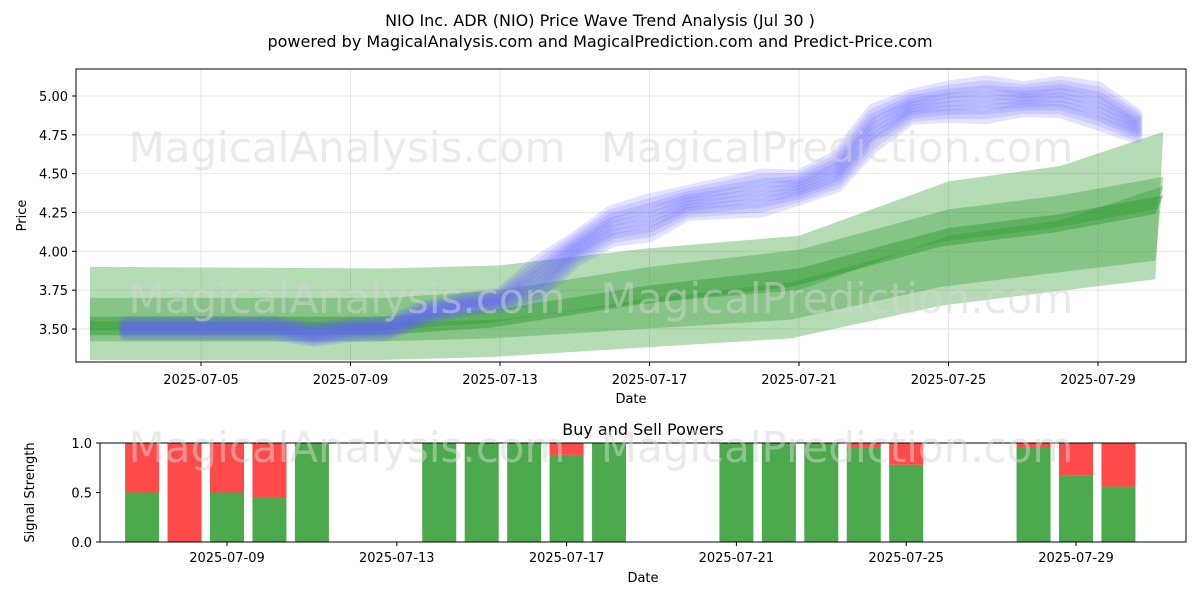  What do you see at coordinates (81, 494) in the screenshot?
I see `signal-y-tick-label: 0.5` at bounding box center [81, 494].